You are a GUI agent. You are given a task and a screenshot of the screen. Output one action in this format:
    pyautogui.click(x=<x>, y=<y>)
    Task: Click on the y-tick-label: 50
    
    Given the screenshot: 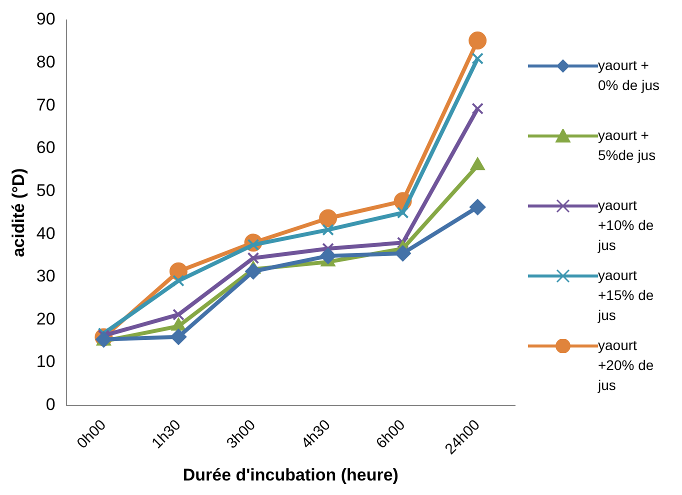 What is the action you would take?
    pyautogui.click(x=46, y=190)
    